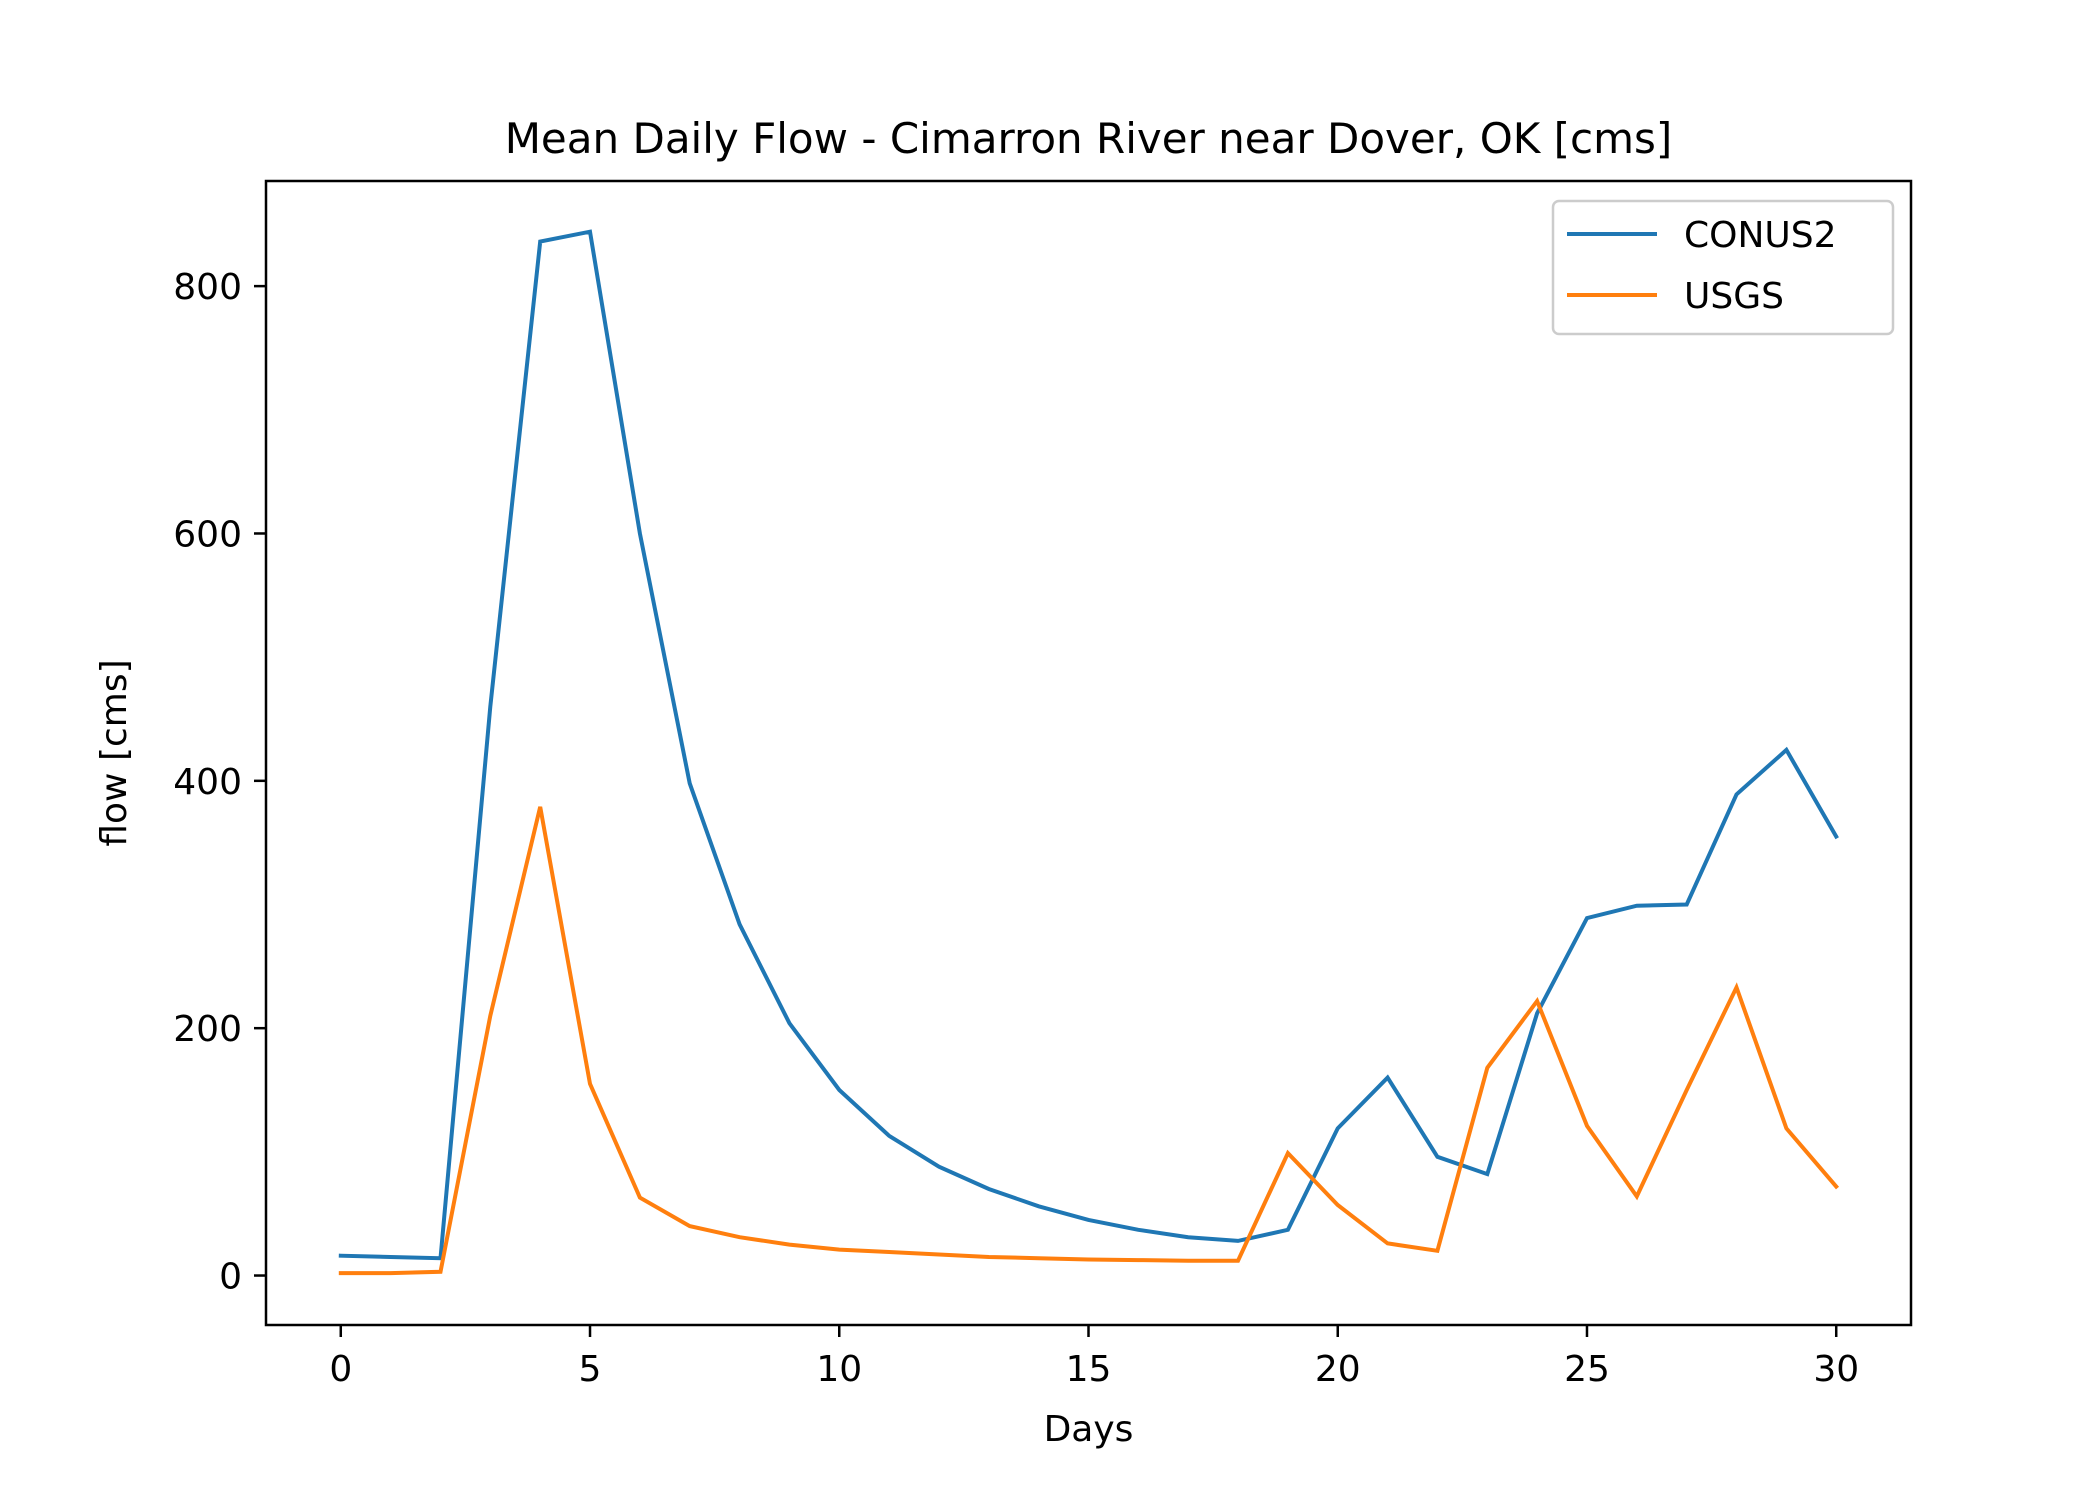 The width and height of the screenshot is (2100, 1504). I want to click on legend-label: USGS, so click(1734, 296).